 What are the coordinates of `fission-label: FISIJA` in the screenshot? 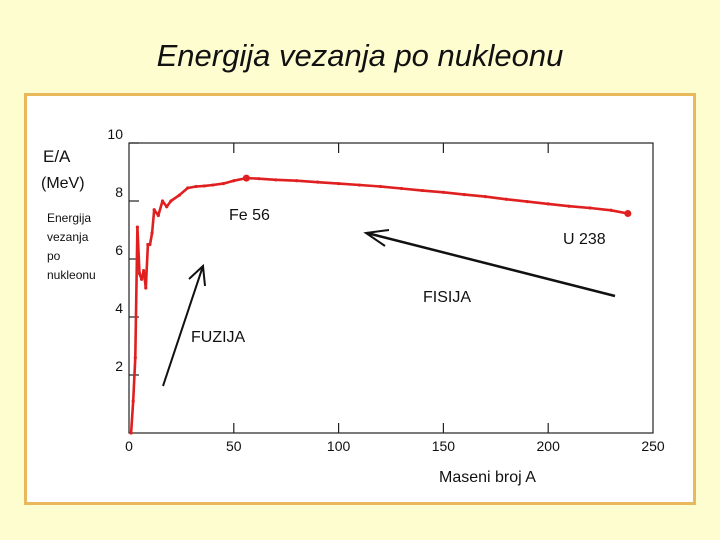 It's located at (447, 297).